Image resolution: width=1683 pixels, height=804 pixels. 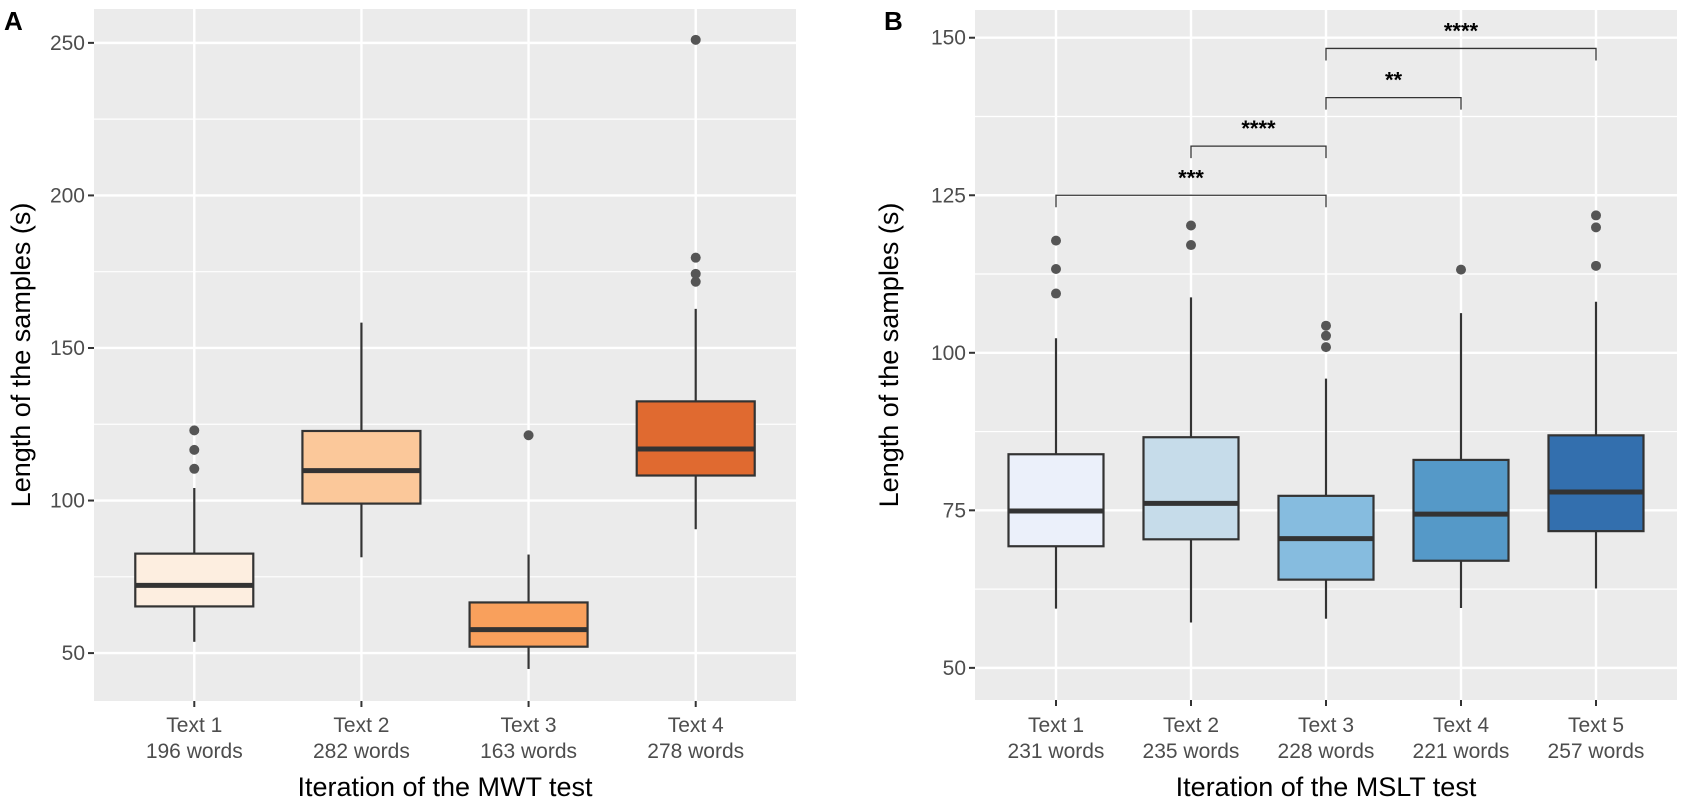 I want to click on y-tick-label: 250, so click(x=67, y=43).